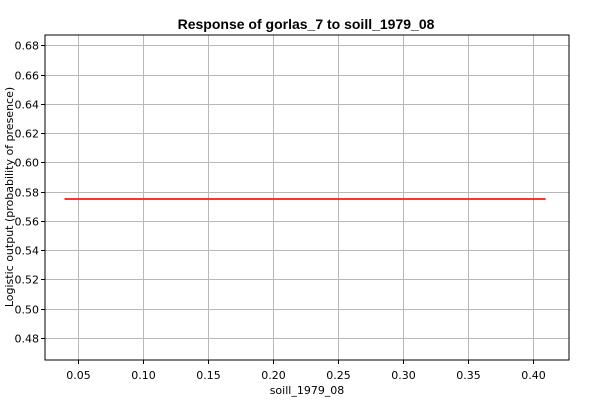 The image size is (600, 400). Describe the element at coordinates (27, 280) in the screenshot. I see `y-tick-label: 0.52` at that location.